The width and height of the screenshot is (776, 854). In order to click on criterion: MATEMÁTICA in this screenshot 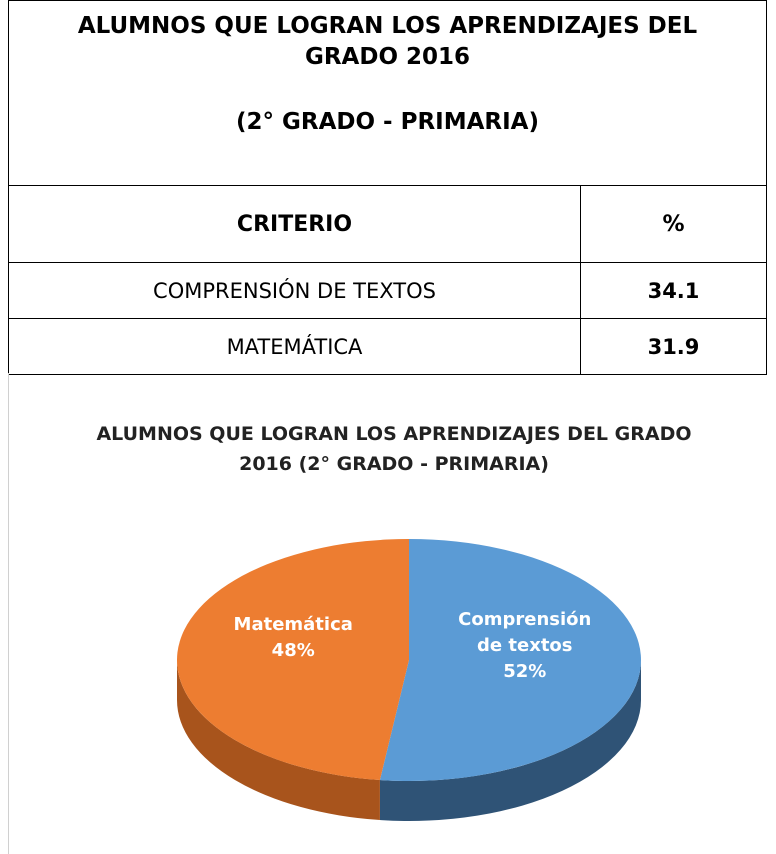, I will do `click(294, 346)`.